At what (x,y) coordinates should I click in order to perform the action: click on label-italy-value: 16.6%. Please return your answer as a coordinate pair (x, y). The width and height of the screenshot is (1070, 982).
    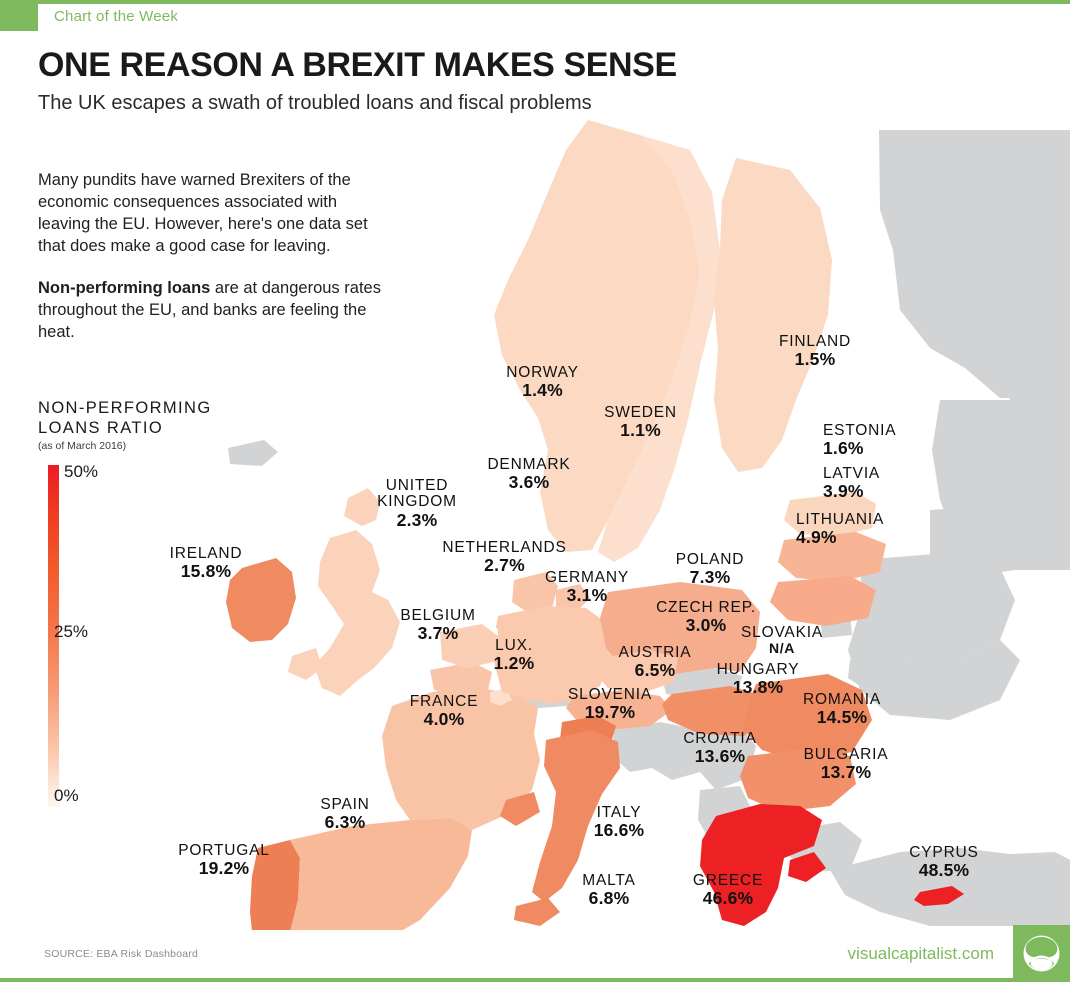
    Looking at the image, I should click on (619, 830).